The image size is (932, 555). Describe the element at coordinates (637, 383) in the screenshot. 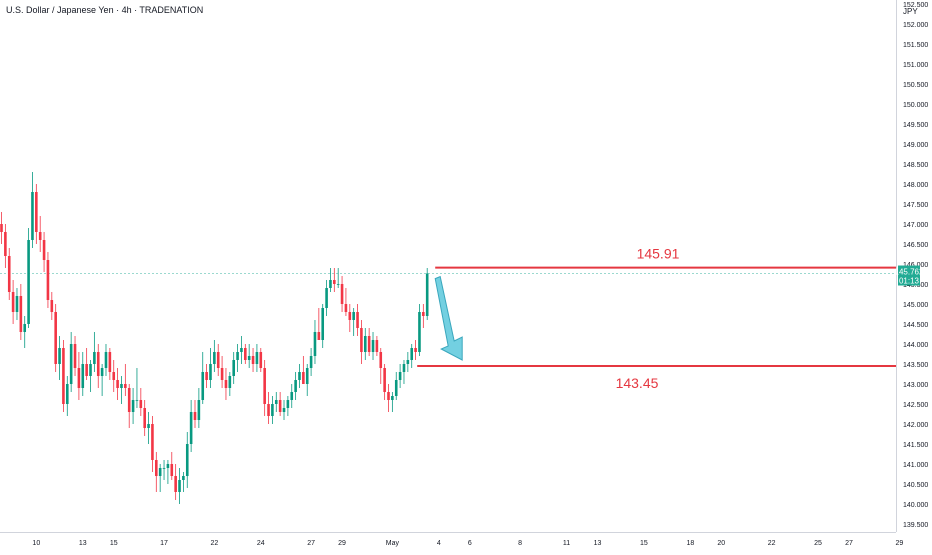

I see `level-label-143.45: 143.45` at that location.